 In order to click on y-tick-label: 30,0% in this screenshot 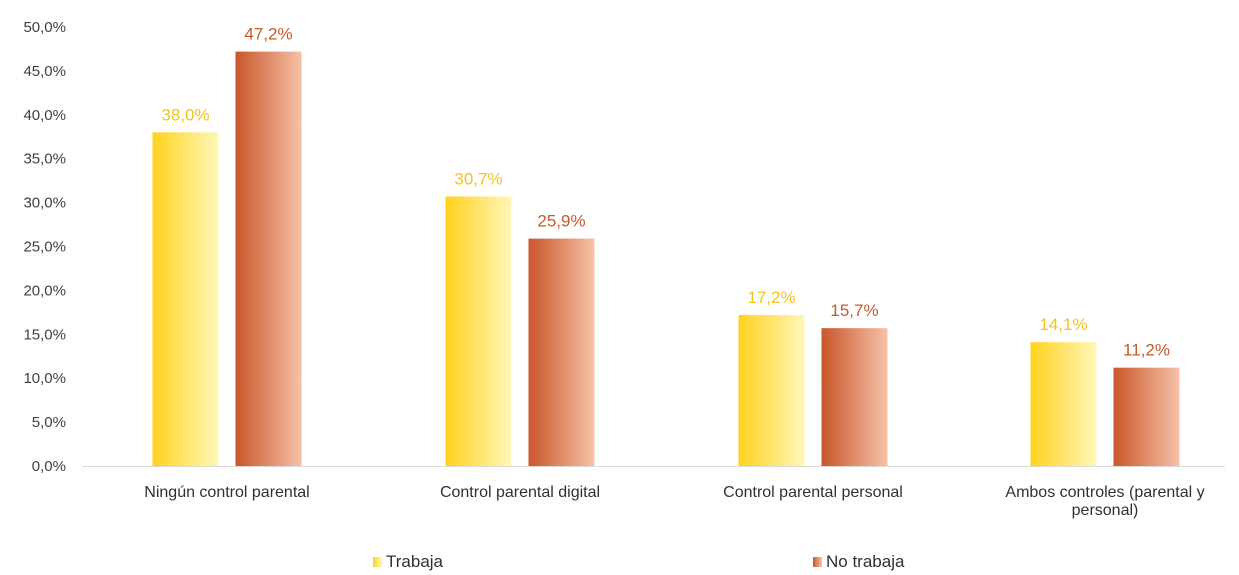, I will do `click(44, 203)`.